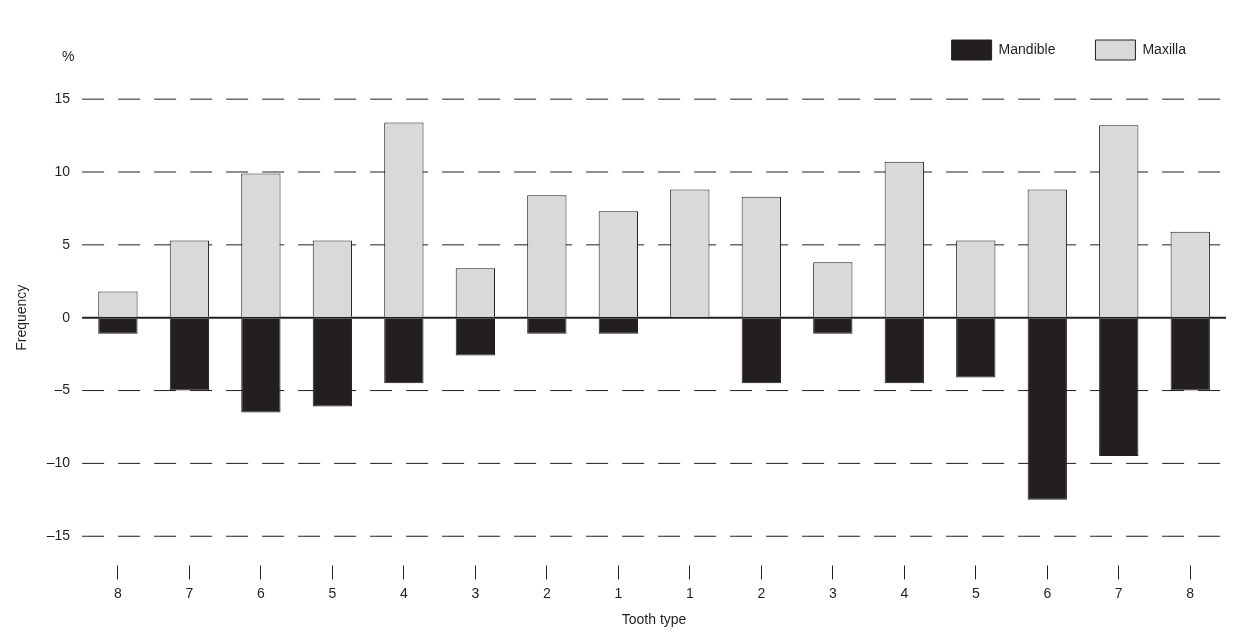 The width and height of the screenshot is (1246, 638). I want to click on y-tick-label: –10, so click(58, 462).